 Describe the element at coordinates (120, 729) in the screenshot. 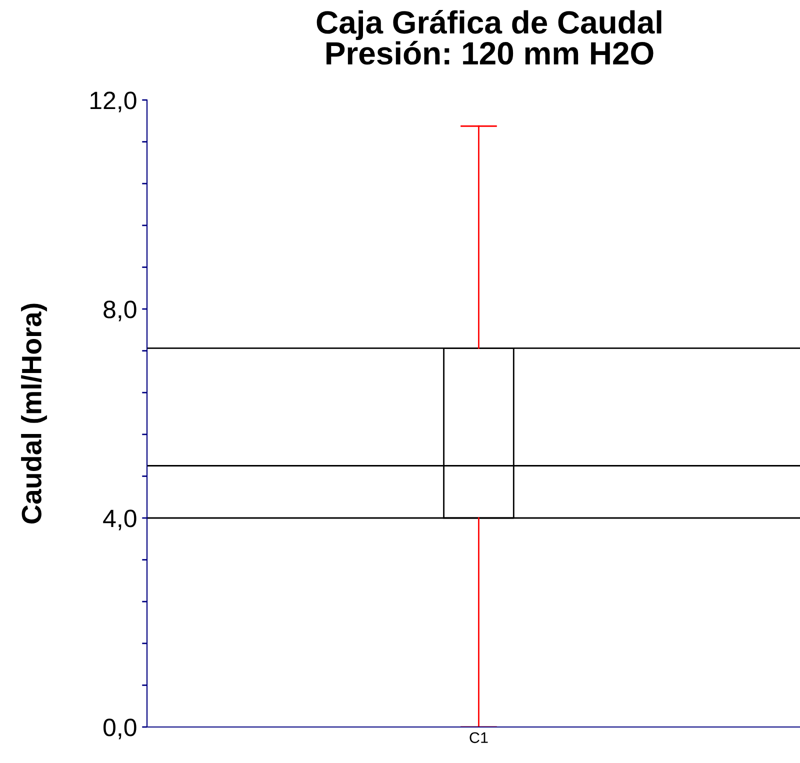

I see `y-tick-label: 0,0` at that location.